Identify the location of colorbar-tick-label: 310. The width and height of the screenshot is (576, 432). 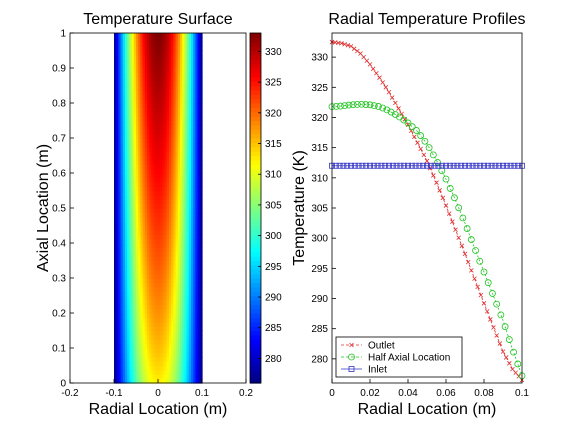
(273, 175).